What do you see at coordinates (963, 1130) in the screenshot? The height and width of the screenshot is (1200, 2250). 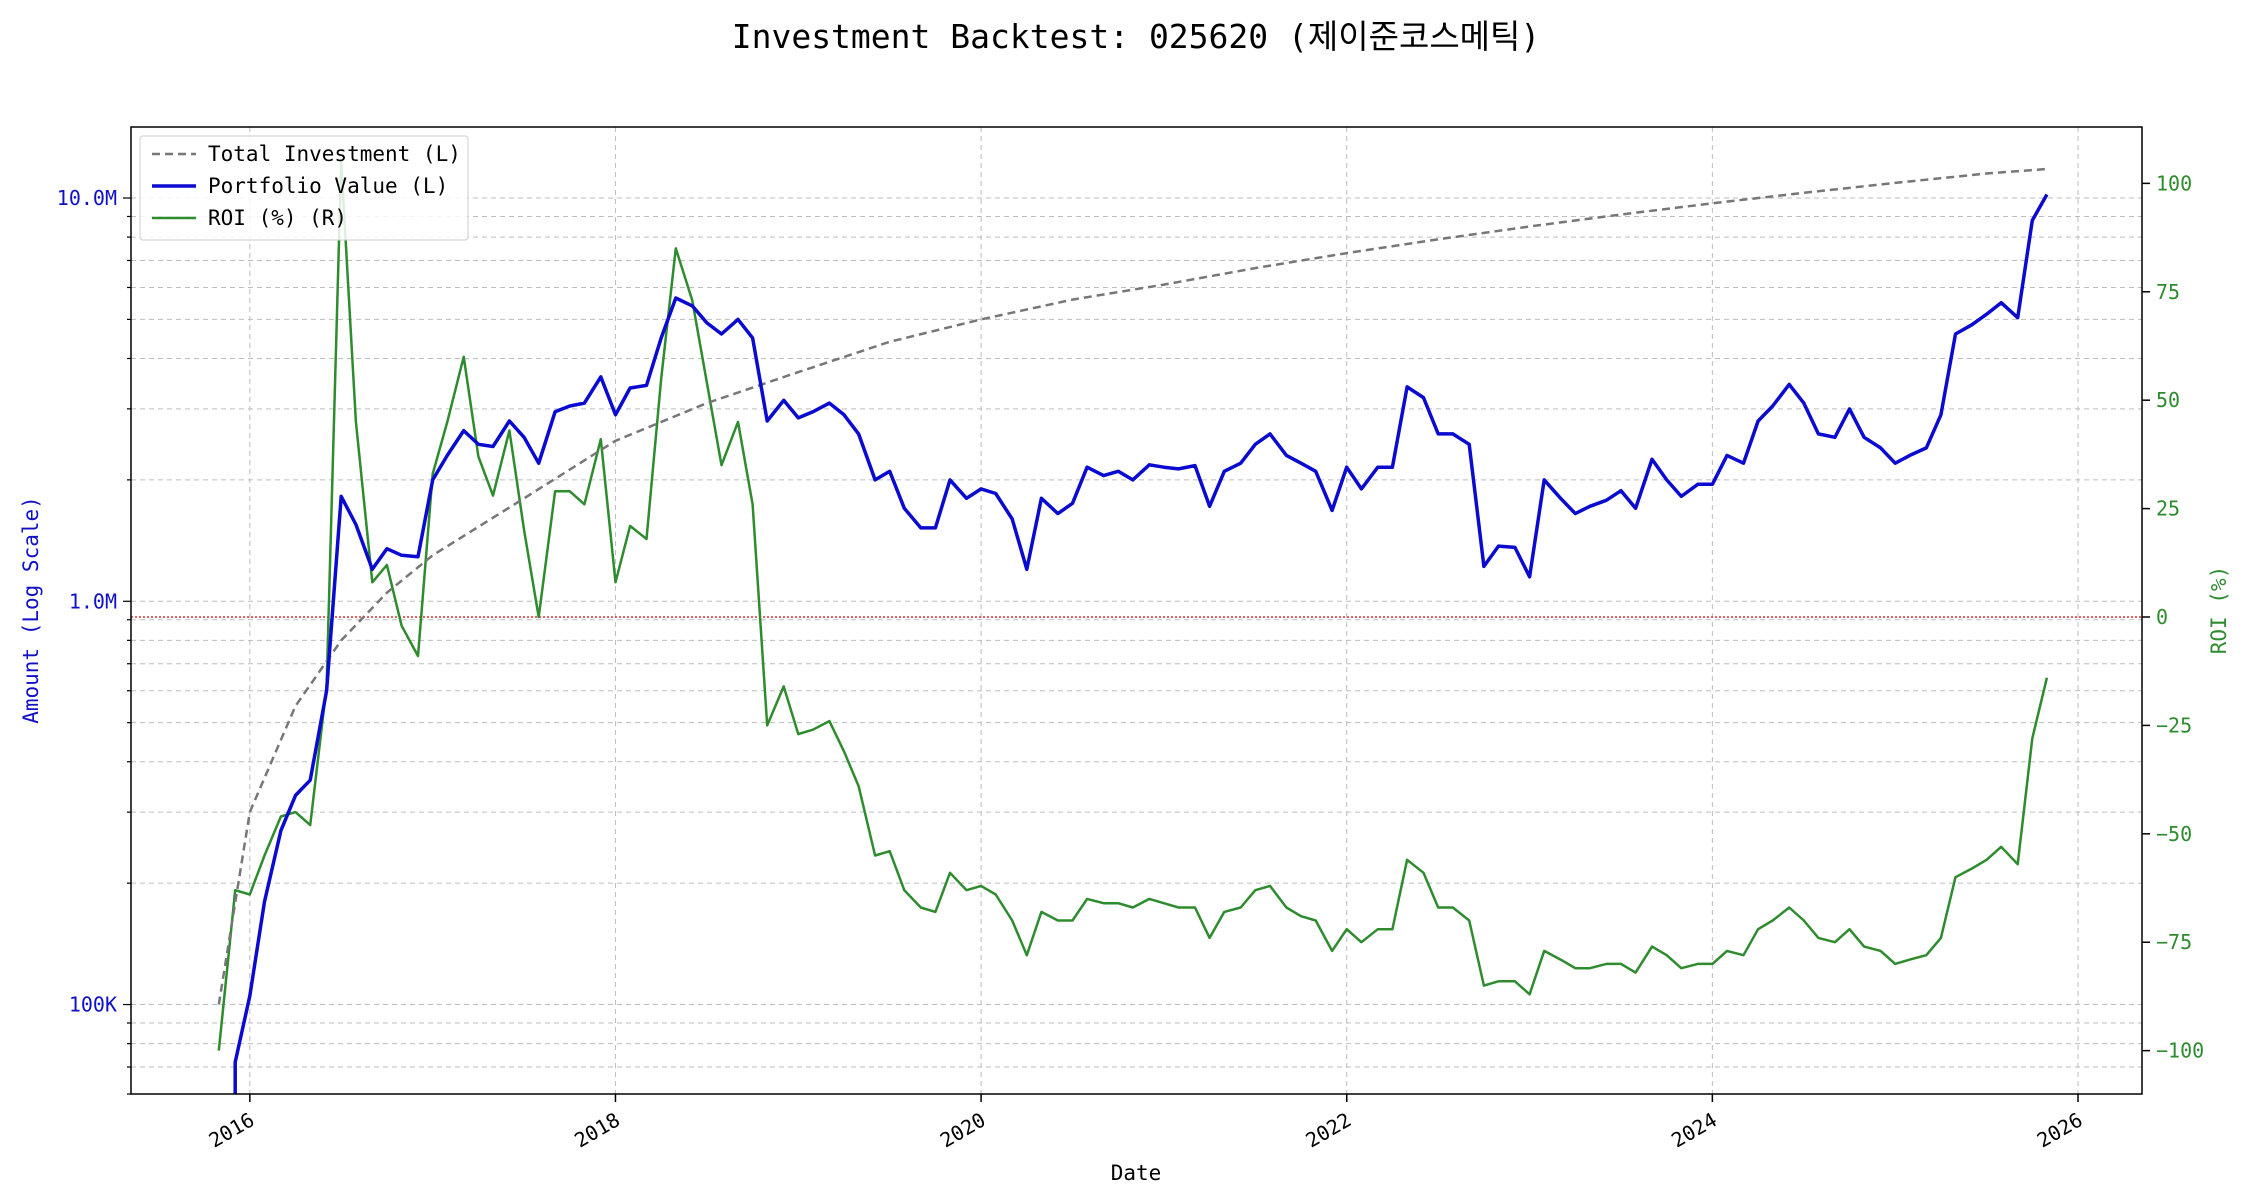 I see `x-tick-label: 2020` at bounding box center [963, 1130].